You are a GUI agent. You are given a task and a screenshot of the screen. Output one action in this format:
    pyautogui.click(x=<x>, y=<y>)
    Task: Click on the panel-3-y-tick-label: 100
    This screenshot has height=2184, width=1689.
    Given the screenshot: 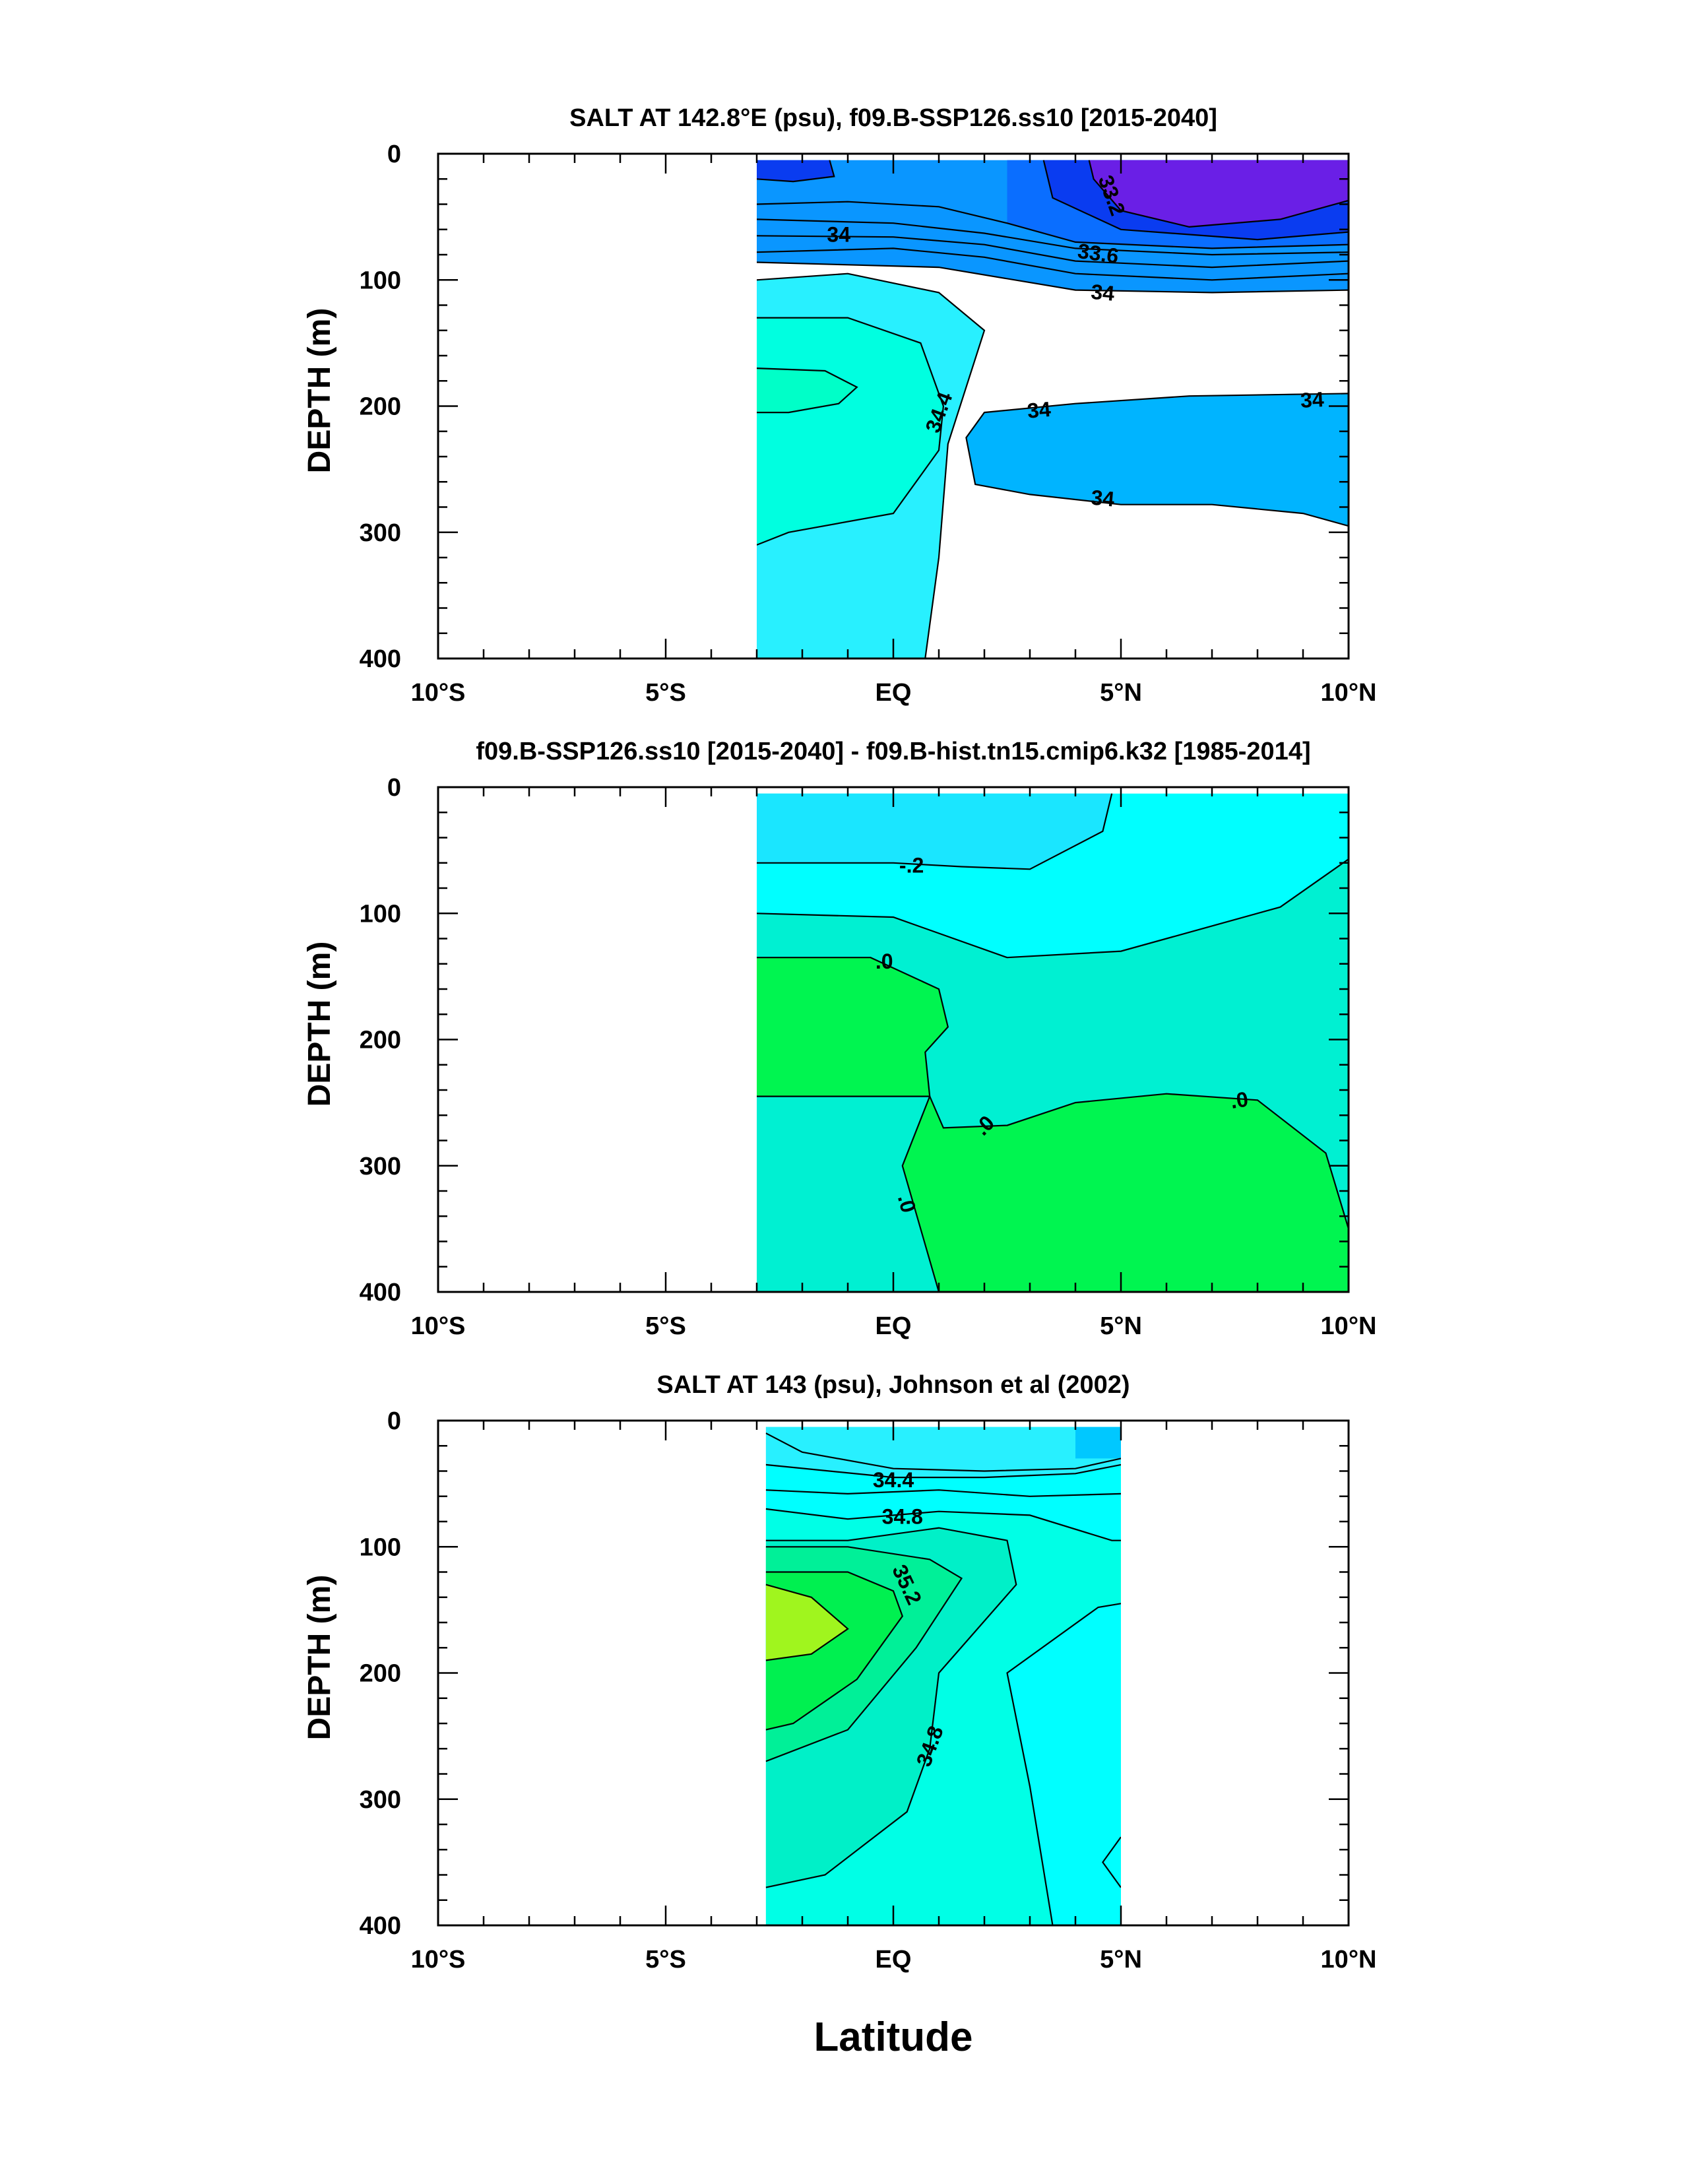 What is the action you would take?
    pyautogui.click(x=381, y=1547)
    